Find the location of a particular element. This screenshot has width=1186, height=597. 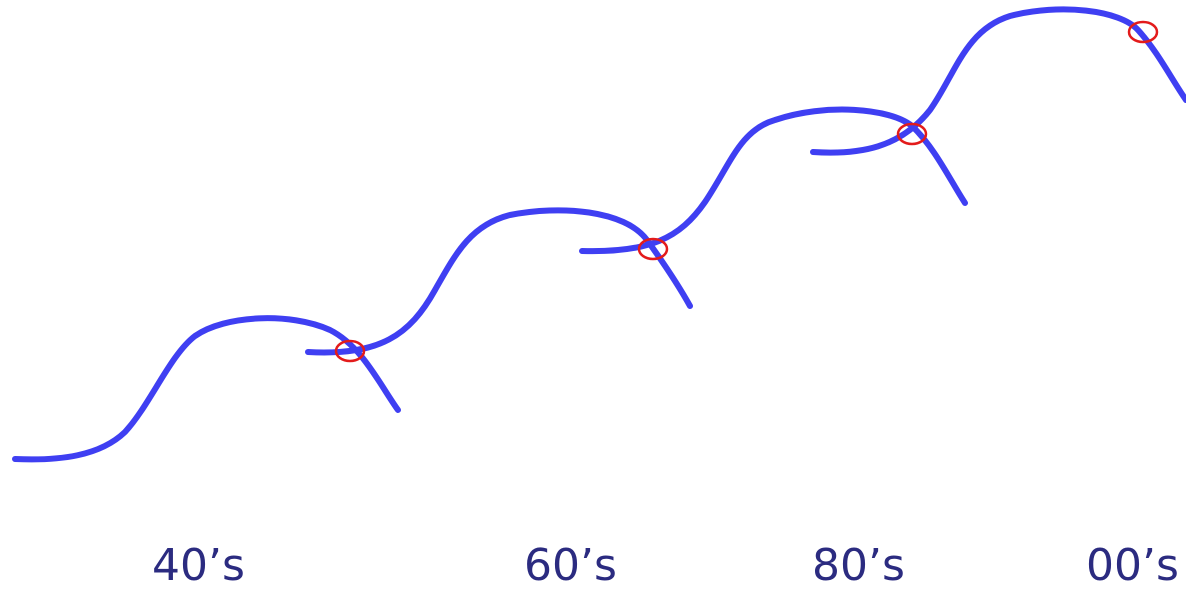

era-label-60s: 60’s is located at coordinates (570, 565).